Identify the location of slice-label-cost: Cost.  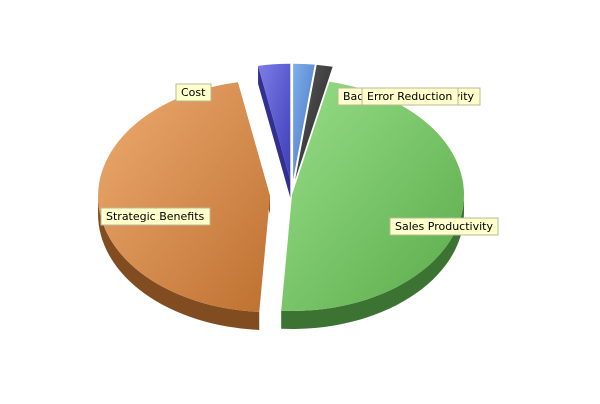
(193, 92).